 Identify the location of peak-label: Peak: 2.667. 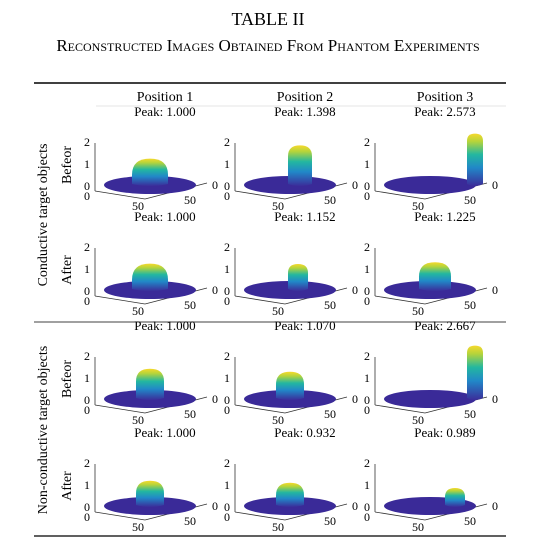
(445, 325).